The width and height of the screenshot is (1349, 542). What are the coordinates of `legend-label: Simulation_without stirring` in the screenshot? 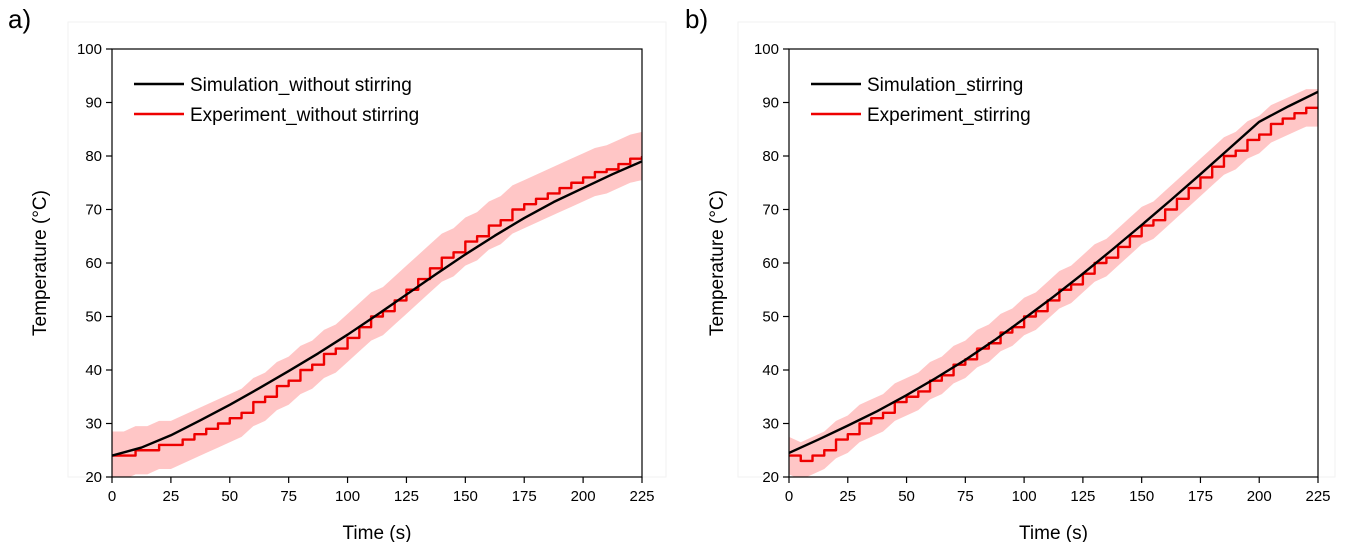 It's located at (301, 85).